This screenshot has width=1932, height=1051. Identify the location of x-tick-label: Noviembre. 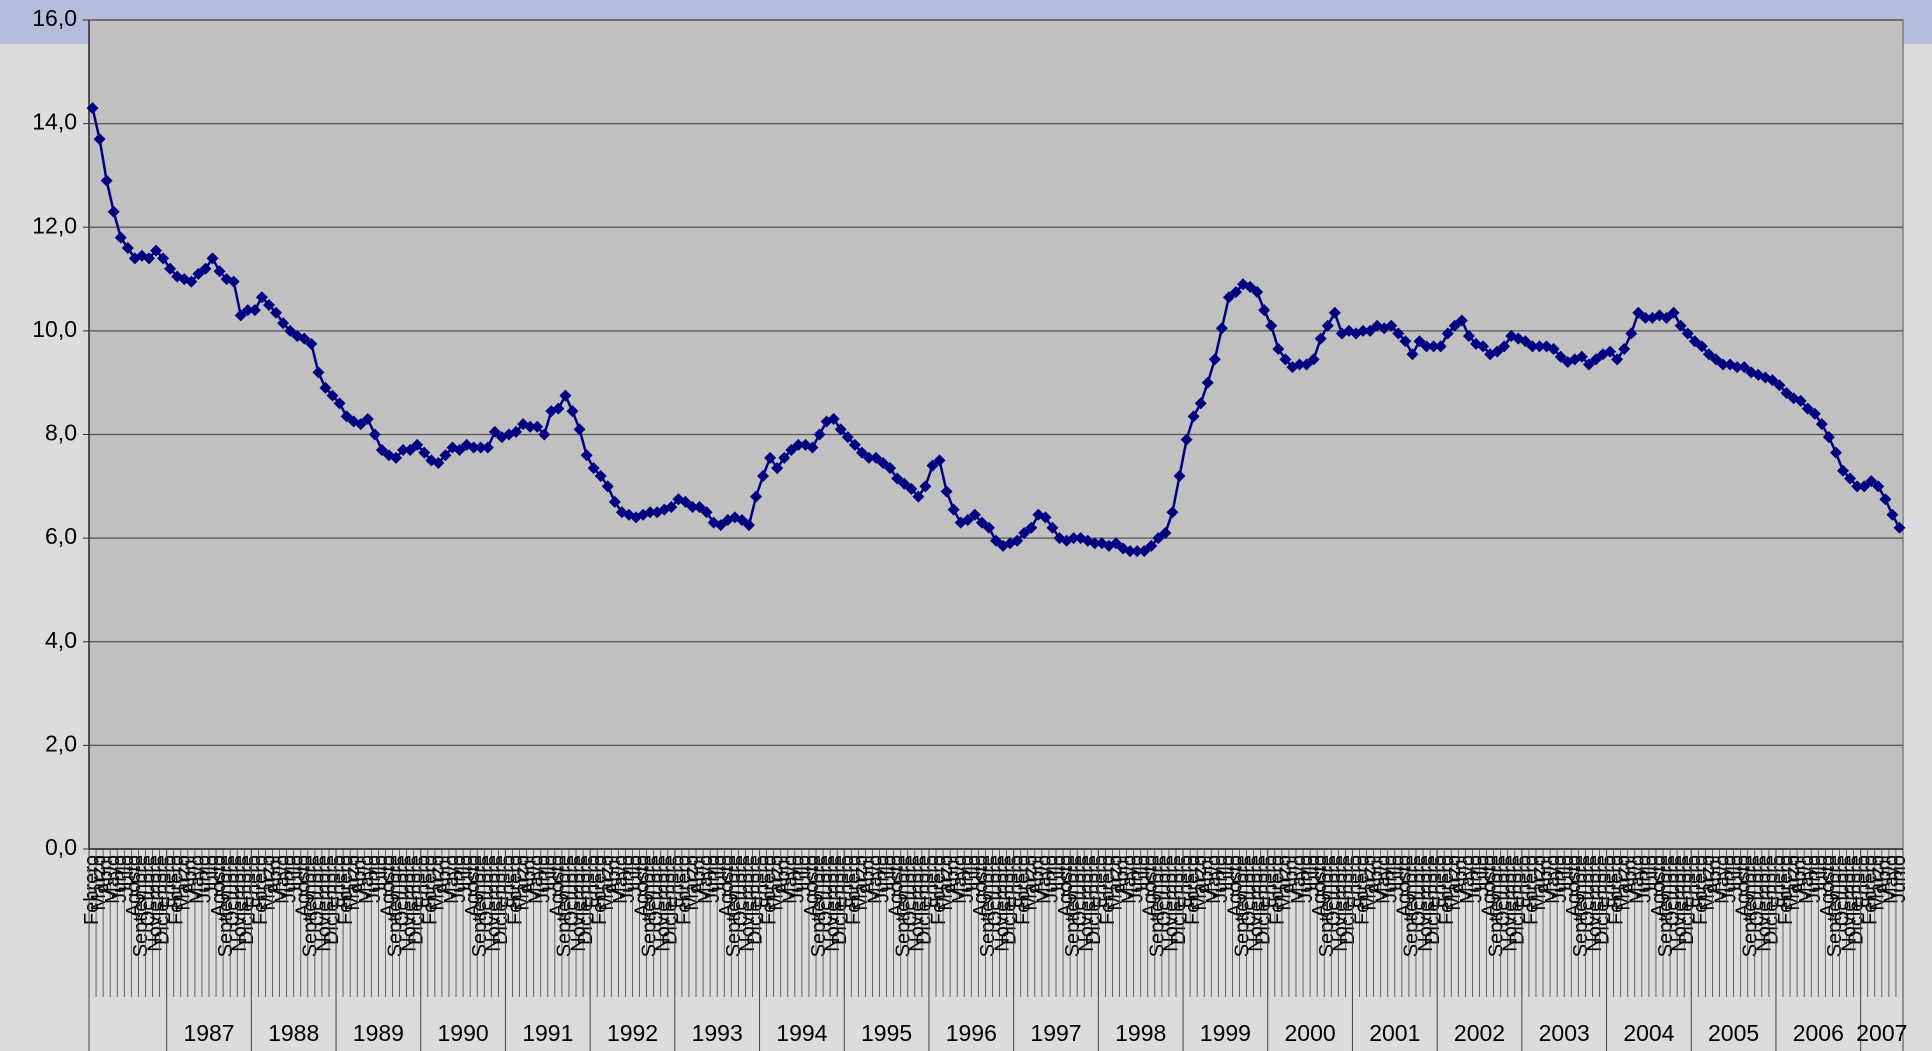
(1595, 903).